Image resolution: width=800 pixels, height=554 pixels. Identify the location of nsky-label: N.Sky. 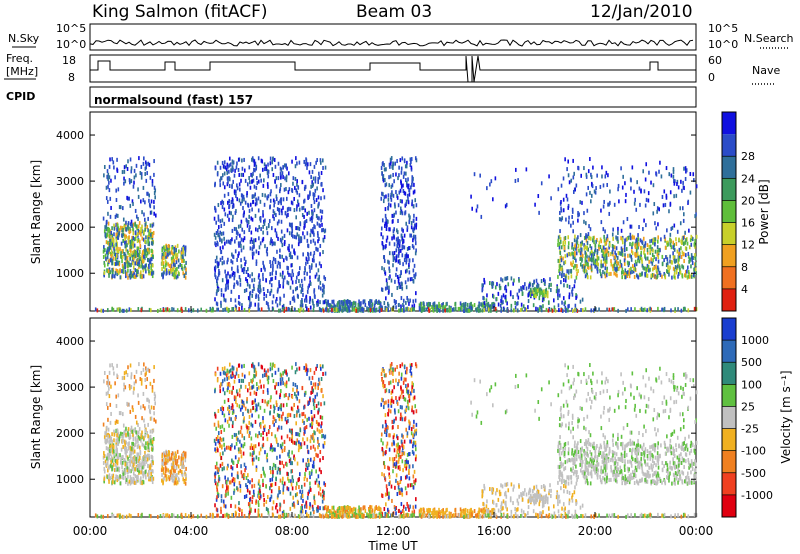
(24, 38).